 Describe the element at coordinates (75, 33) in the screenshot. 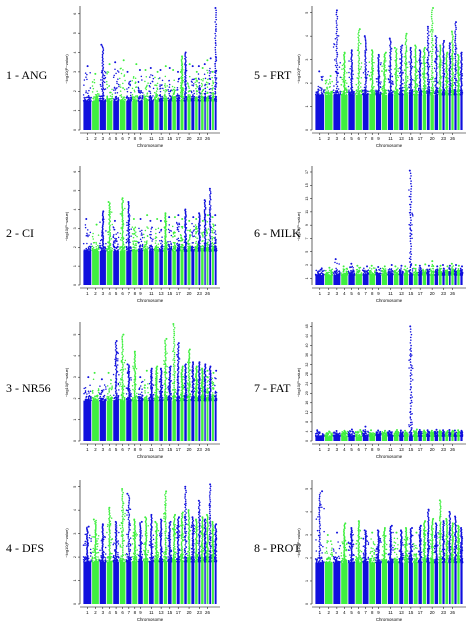

I see `y-tick-label: 5` at that location.